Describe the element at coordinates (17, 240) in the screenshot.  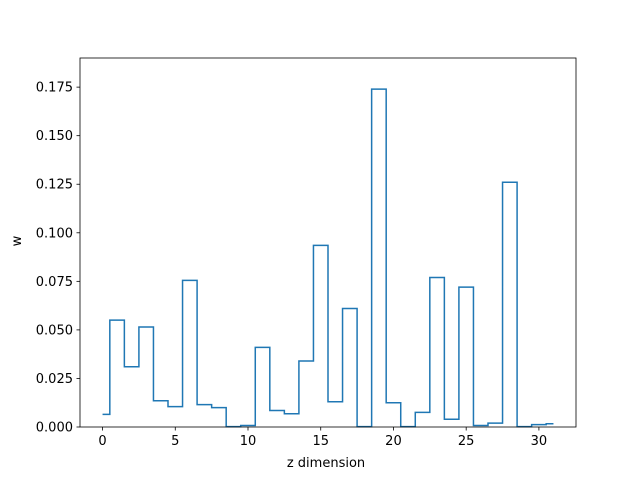
I see `y-axis-label: w` at that location.